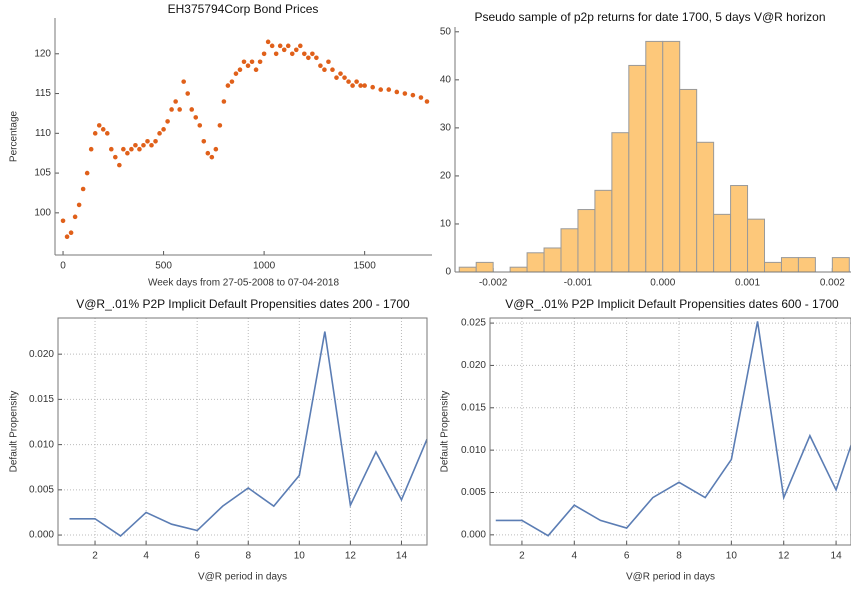  I want to click on y-tick-label: 30, so click(446, 128).